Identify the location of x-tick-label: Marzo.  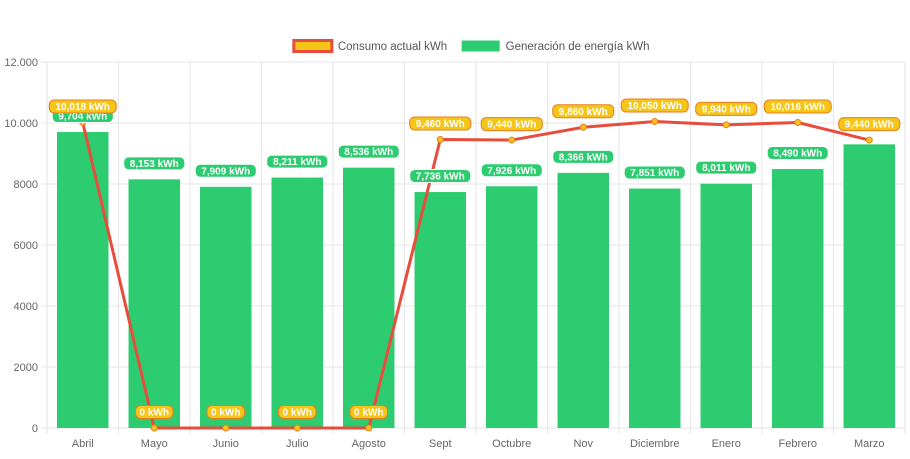
(869, 444).